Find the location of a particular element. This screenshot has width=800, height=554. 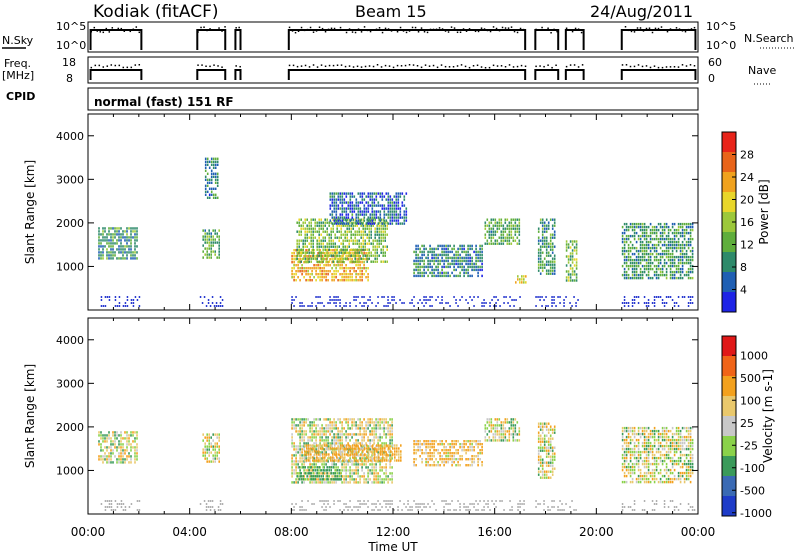

x-tick-label: 16:00 is located at coordinates (494, 532).